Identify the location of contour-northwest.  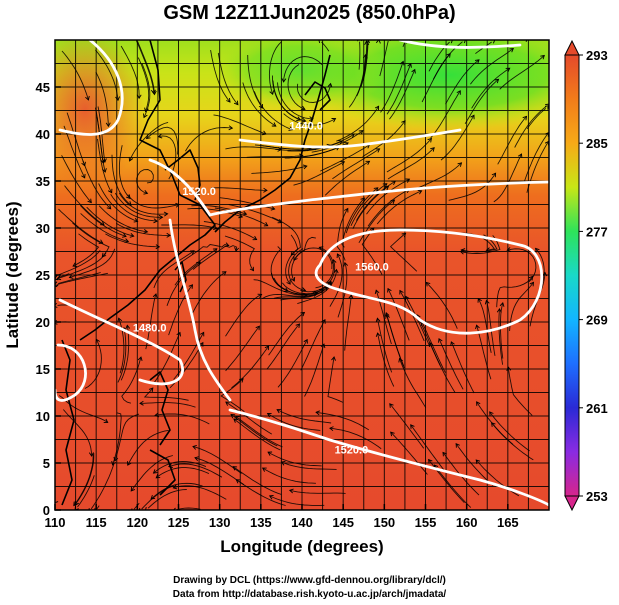
(91, 88).